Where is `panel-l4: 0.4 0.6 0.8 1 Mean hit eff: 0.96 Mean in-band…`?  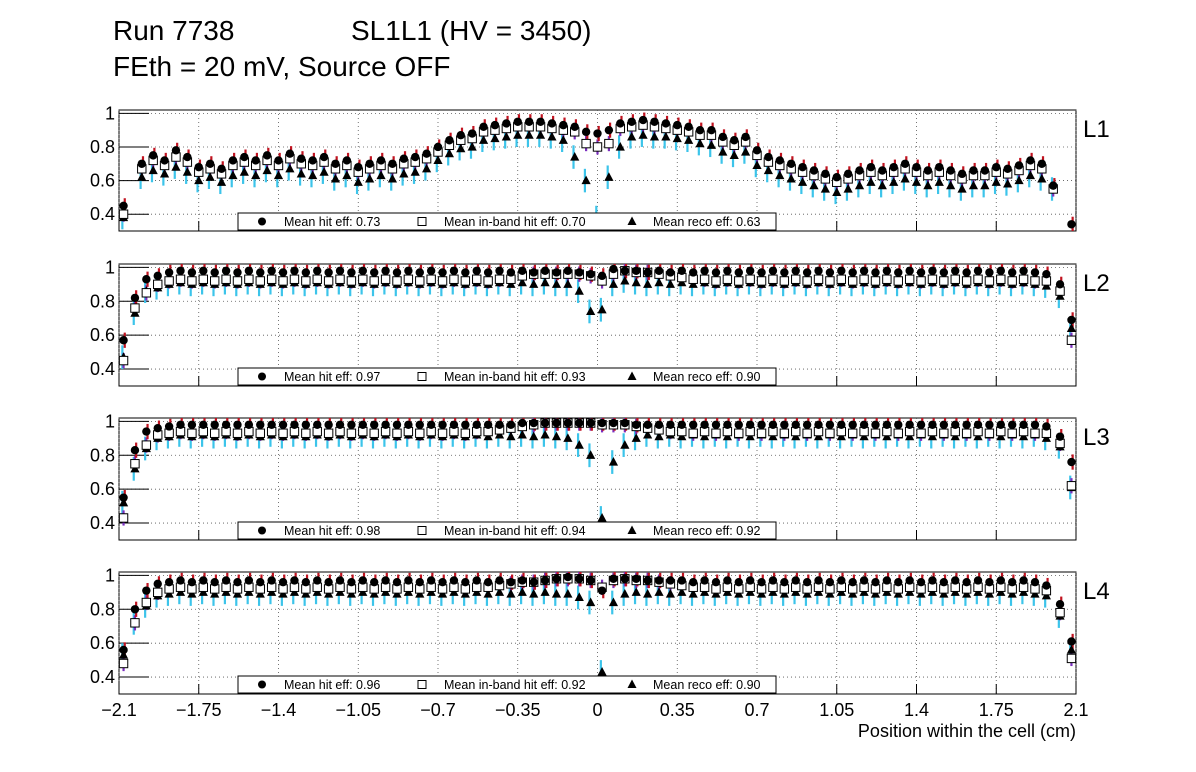 panel-l4: 0.4 0.6 0.8 1 Mean hit eff: 0.96 Mean in-band… is located at coordinates (600, 630).